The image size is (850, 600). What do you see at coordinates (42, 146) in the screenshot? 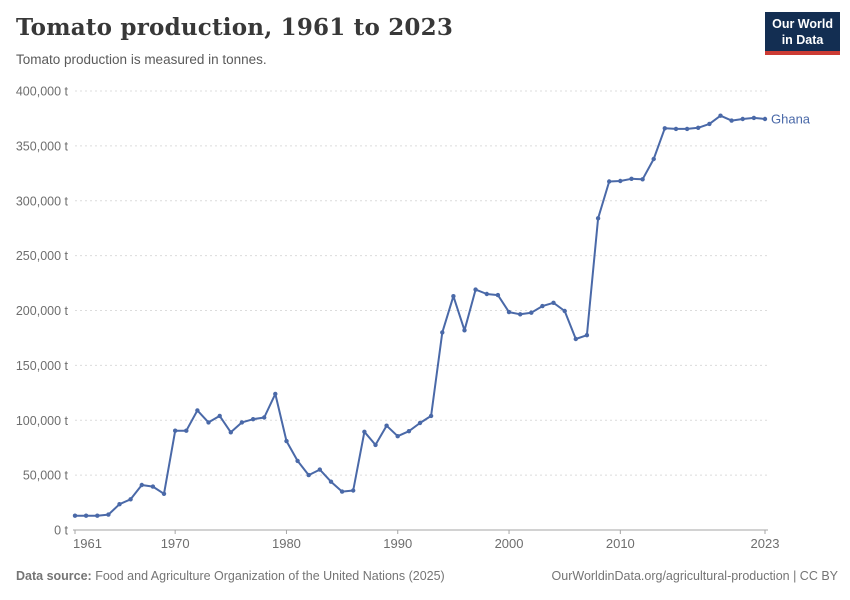
I see `y-axis-label: 350,000 t` at bounding box center [42, 146].